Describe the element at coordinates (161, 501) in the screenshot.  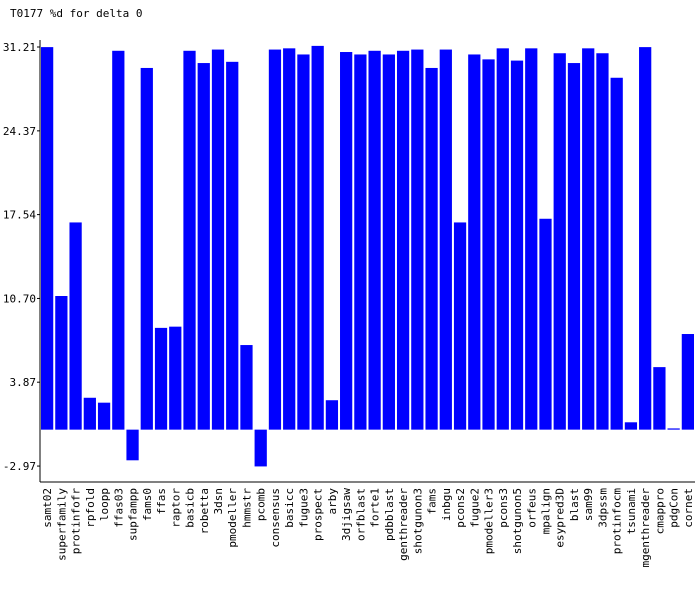
I see `x-tick-label: ffas` at that location.